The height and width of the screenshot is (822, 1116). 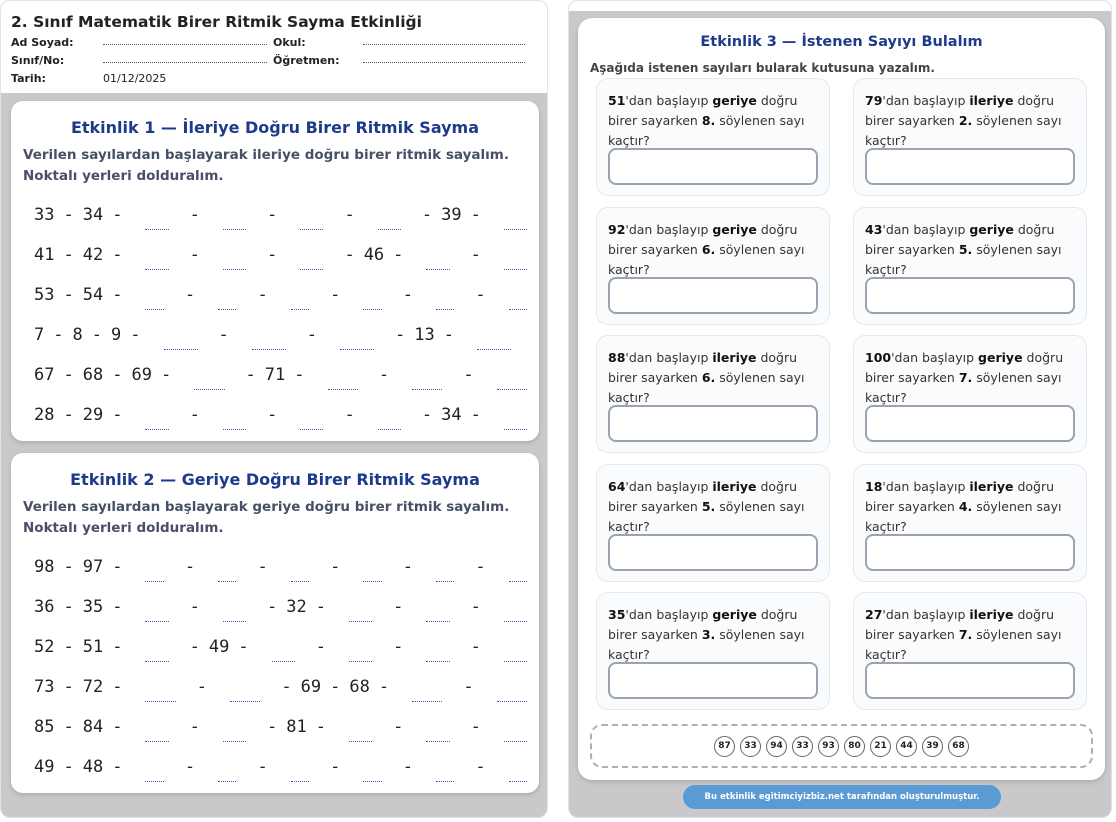 I want to click on sequence-number: 39, so click(x=451, y=215).